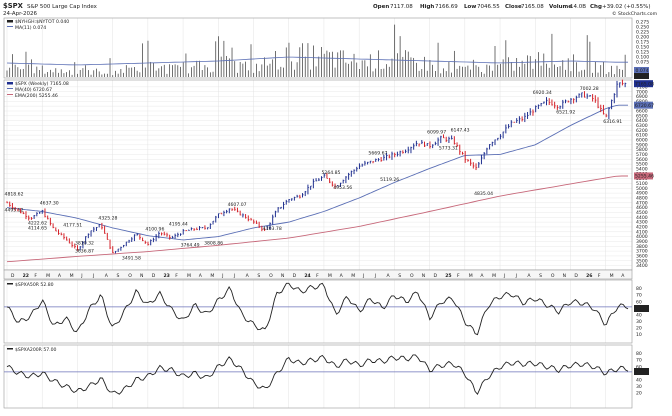  Describe the element at coordinates (553, 276) in the screenshot. I see `x-tick-label: O` at that location.